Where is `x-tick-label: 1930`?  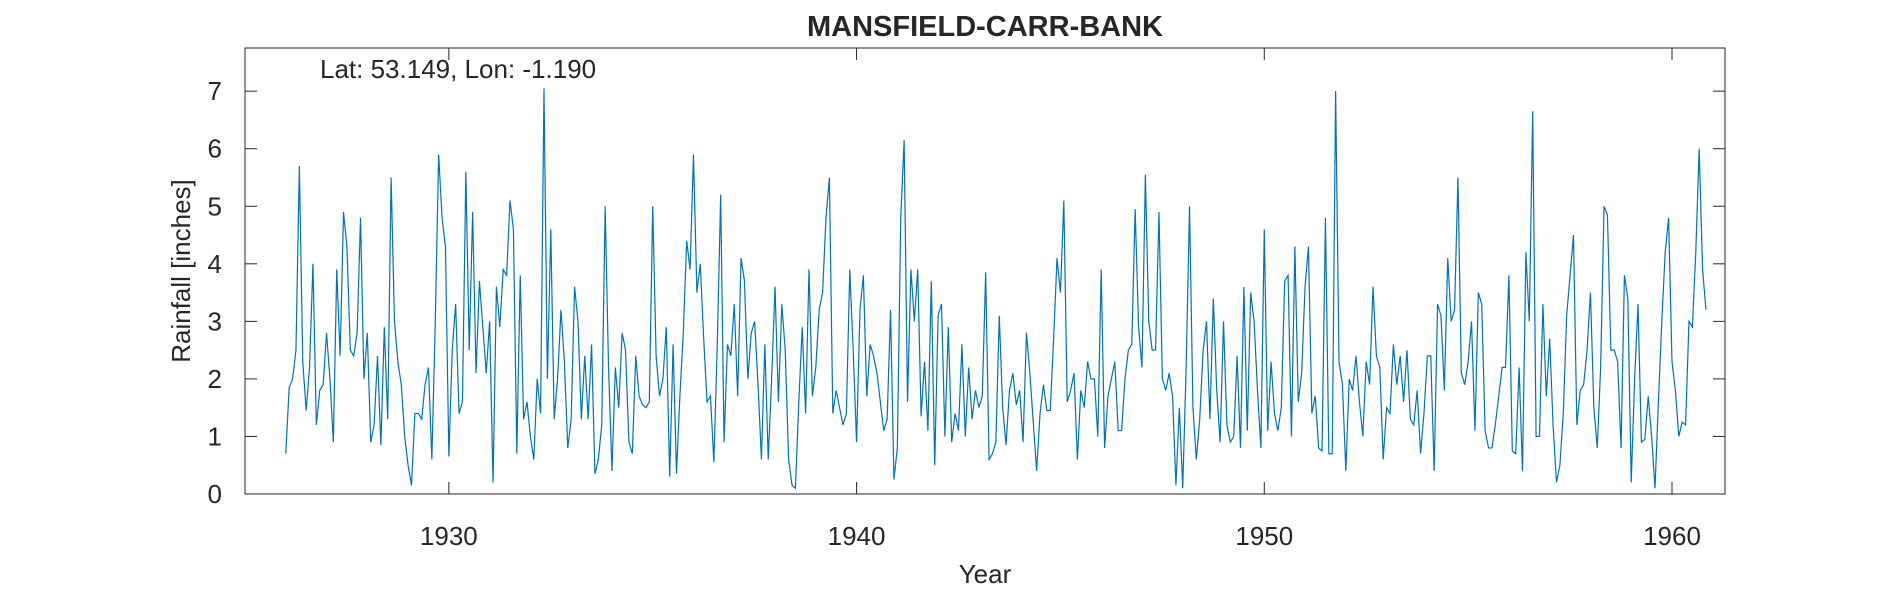
x-tick-label: 1930 is located at coordinates (449, 536).